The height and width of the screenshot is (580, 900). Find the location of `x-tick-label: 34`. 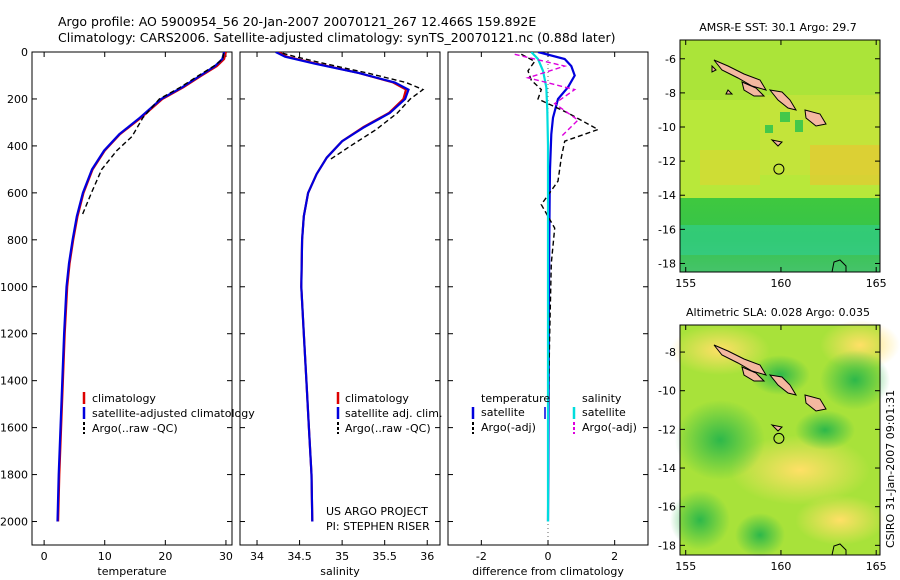

x-tick-label: 34 is located at coordinates (257, 556).